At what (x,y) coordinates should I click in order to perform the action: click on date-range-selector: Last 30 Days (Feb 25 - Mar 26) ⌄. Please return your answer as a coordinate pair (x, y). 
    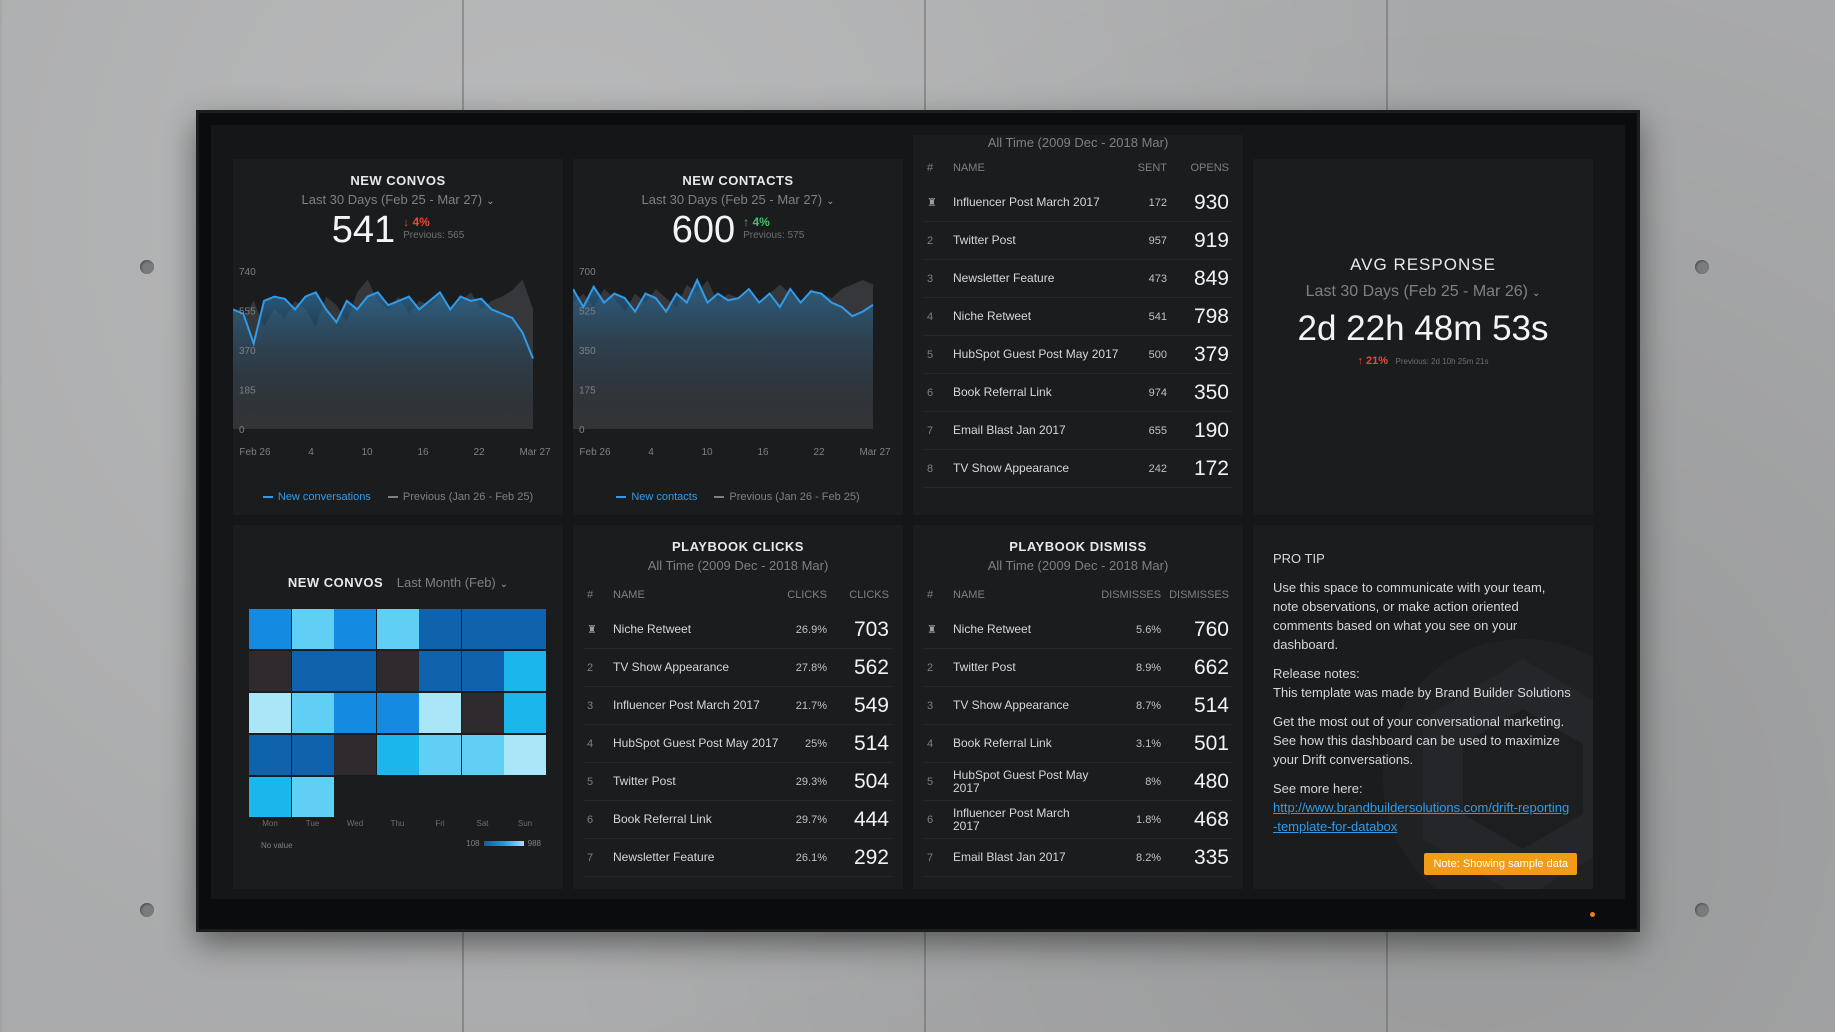
    Looking at the image, I should click on (1423, 292).